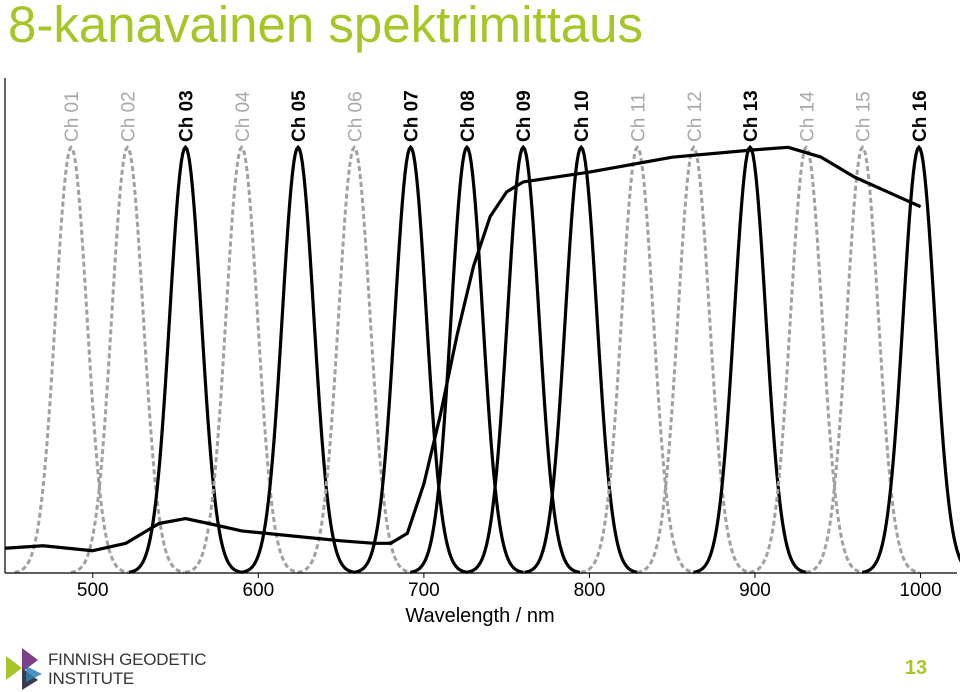 The width and height of the screenshot is (960, 692). Describe the element at coordinates (34, 674) in the screenshot. I see `logo-triangle-blue` at that location.